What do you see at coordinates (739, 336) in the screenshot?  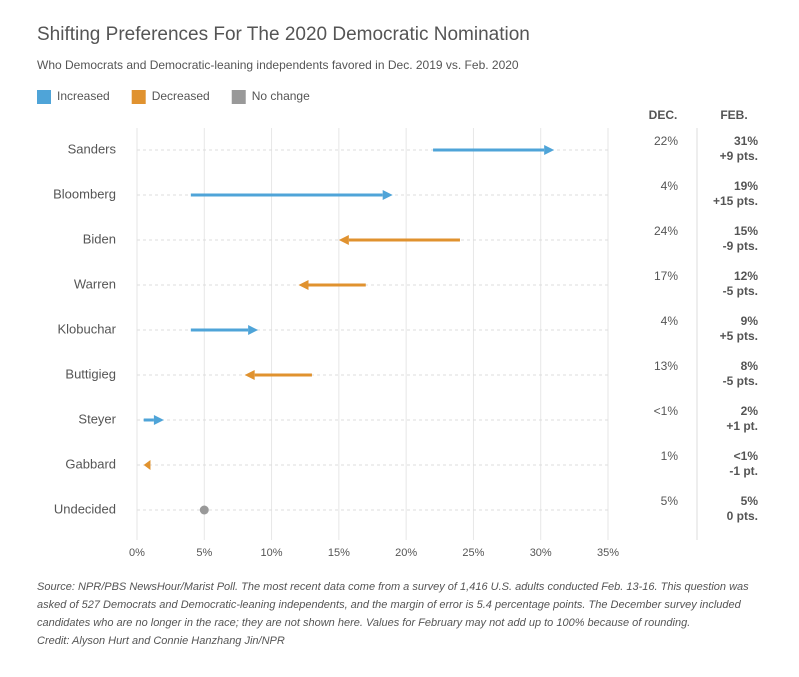 I see `change-value: +5 pts.` at bounding box center [739, 336].